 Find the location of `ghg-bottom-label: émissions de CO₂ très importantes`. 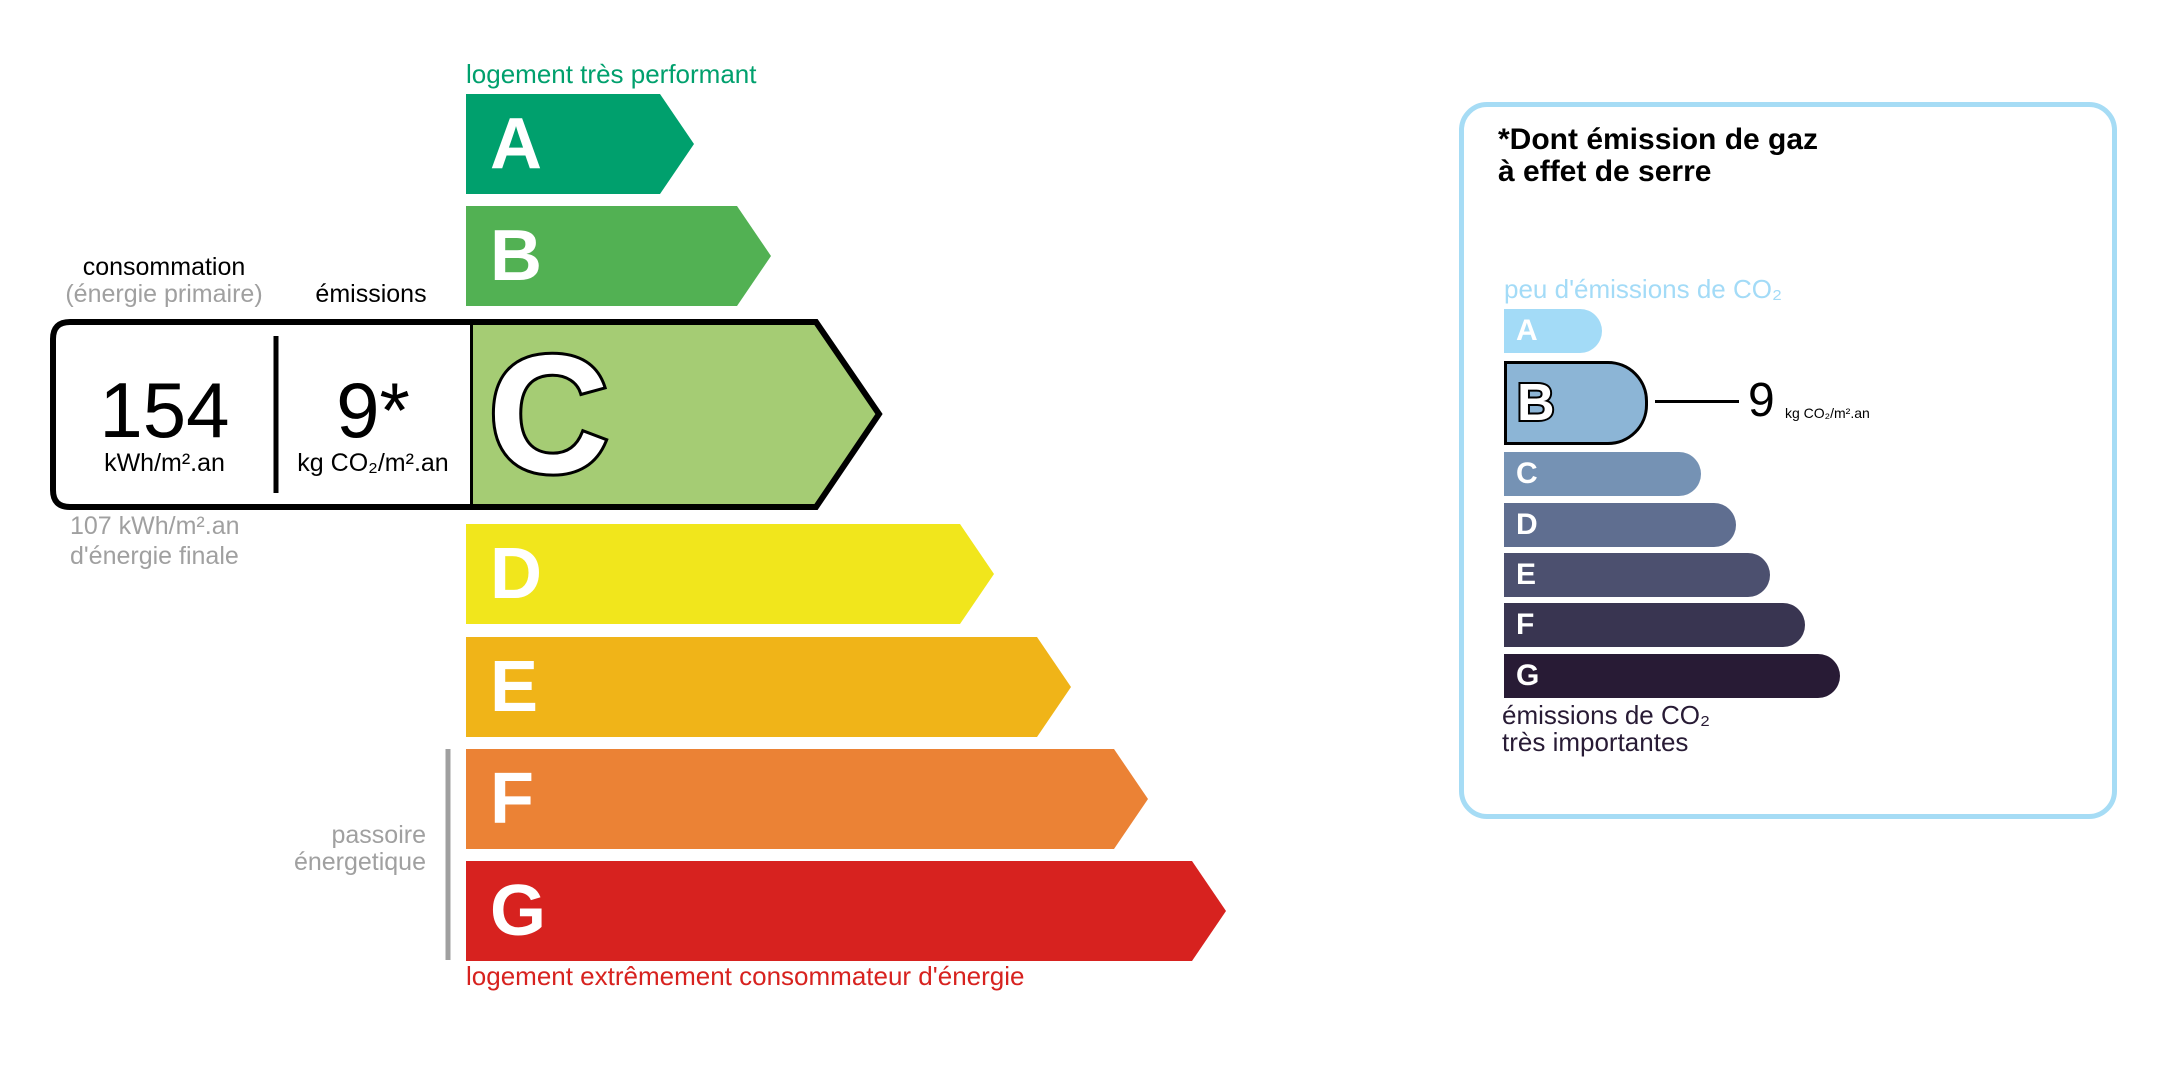

ghg-bottom-label: émissions de CO₂ très importantes is located at coordinates (1606, 729).